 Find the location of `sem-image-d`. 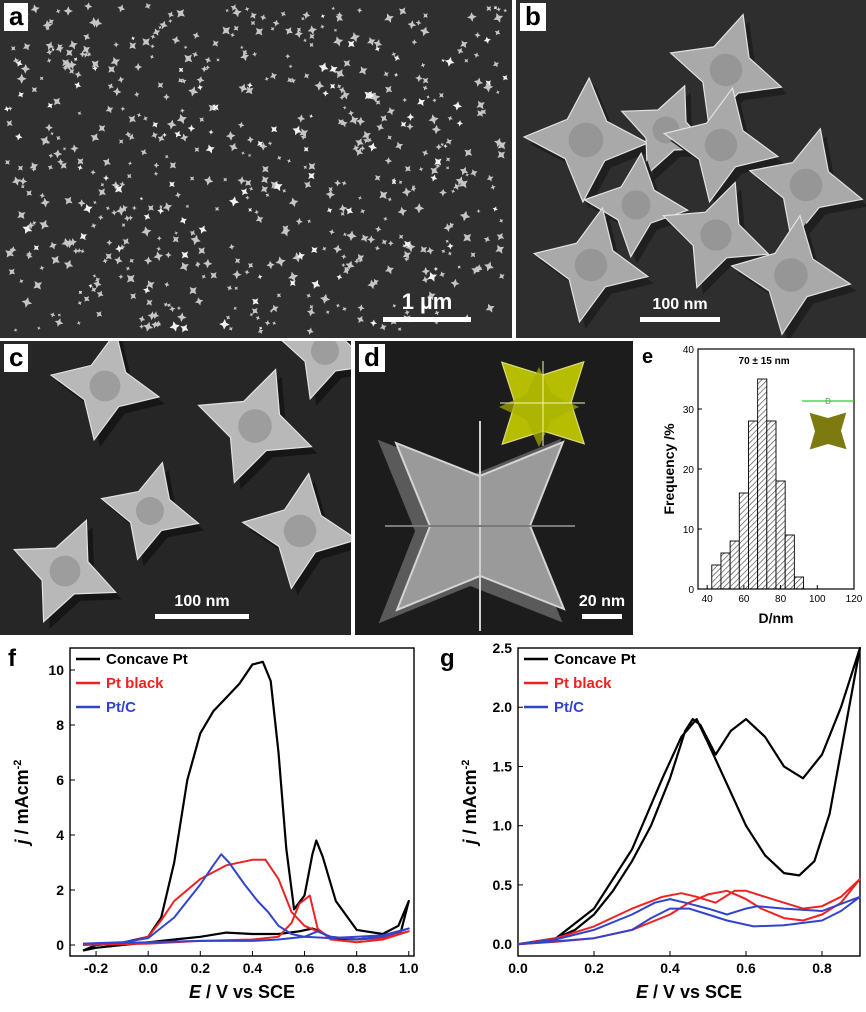

sem-image-d is located at coordinates (494, 488).